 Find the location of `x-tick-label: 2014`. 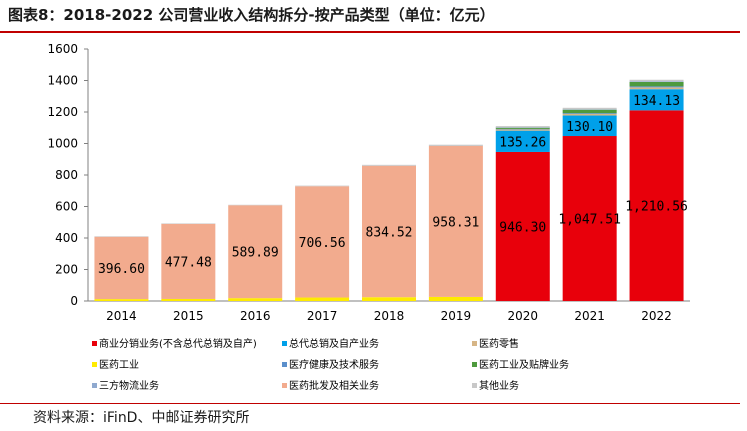

x-tick-label: 2014 is located at coordinates (121, 316).